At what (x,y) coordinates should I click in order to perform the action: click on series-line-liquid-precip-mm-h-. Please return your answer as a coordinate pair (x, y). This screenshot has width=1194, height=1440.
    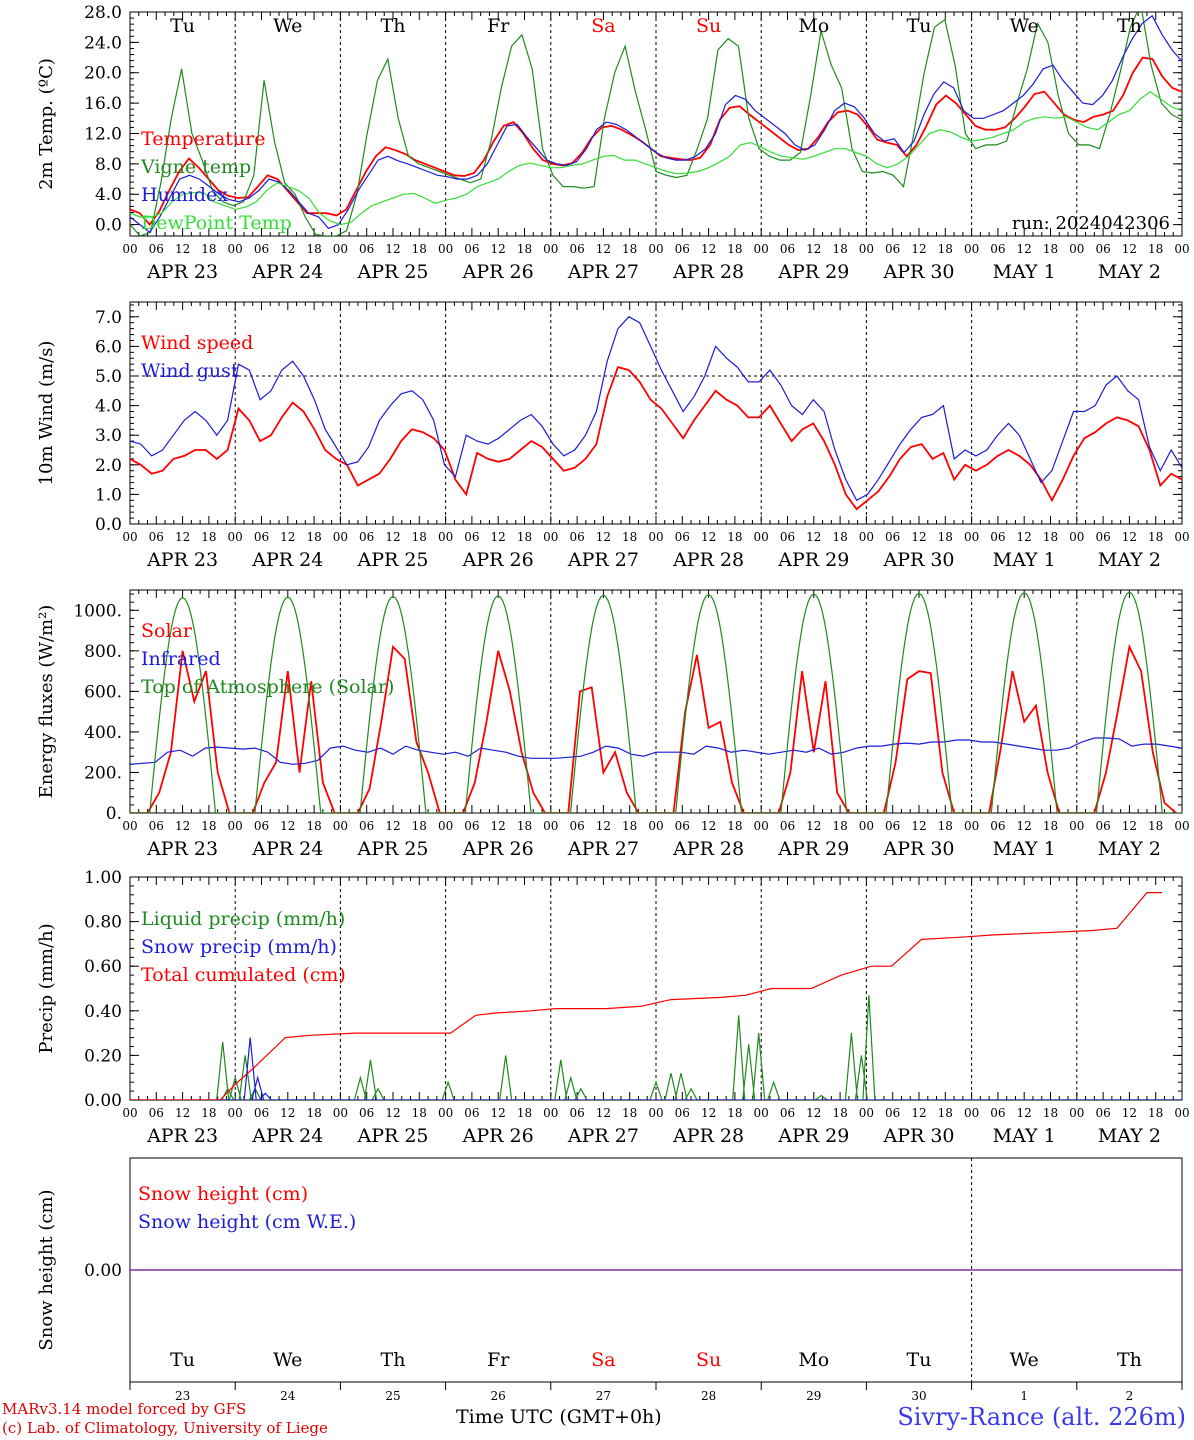
    Looking at the image, I should click on (656, 1047).